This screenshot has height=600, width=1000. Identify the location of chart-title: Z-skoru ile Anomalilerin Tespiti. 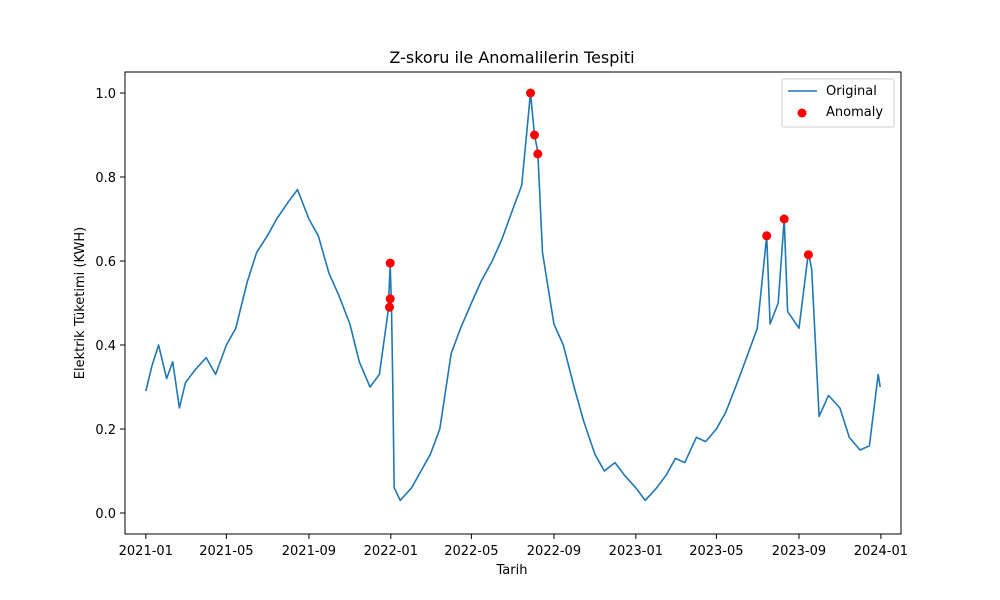
(511, 57).